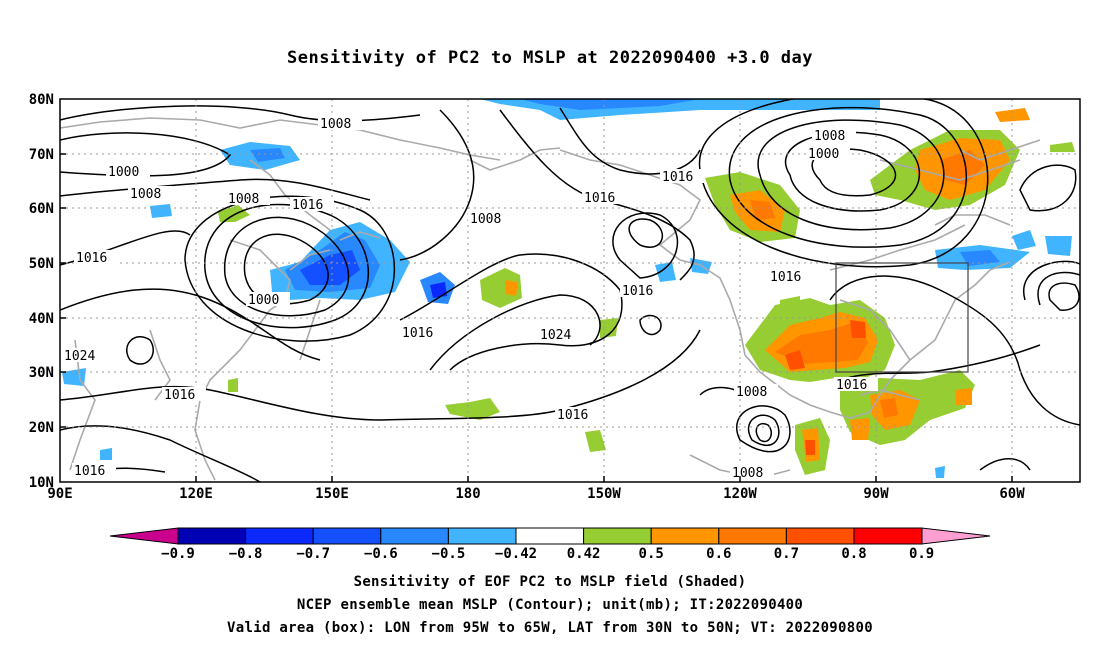 This screenshot has height=650, width=1100. What do you see at coordinates (449, 554) in the screenshot?
I see `colorbar-tick-label: −0.5` at bounding box center [449, 554].